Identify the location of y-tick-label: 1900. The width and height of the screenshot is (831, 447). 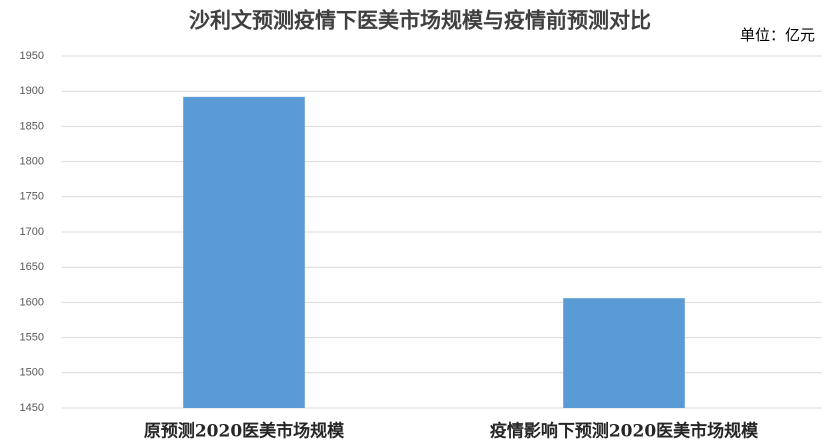
(32, 91).